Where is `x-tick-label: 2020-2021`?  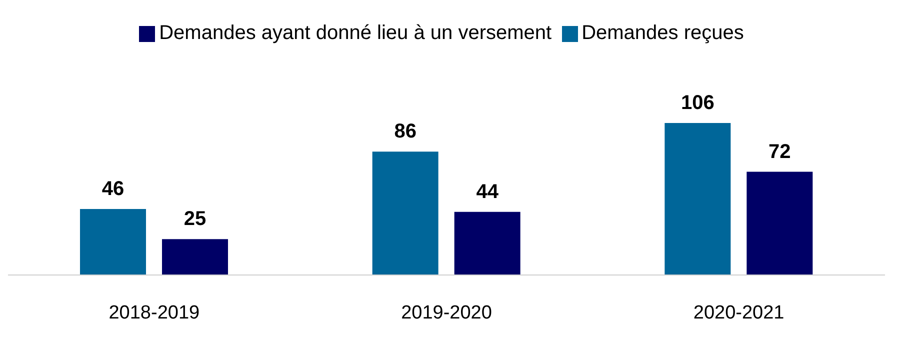
x-tick-label: 2020-2021 is located at coordinates (738, 313).